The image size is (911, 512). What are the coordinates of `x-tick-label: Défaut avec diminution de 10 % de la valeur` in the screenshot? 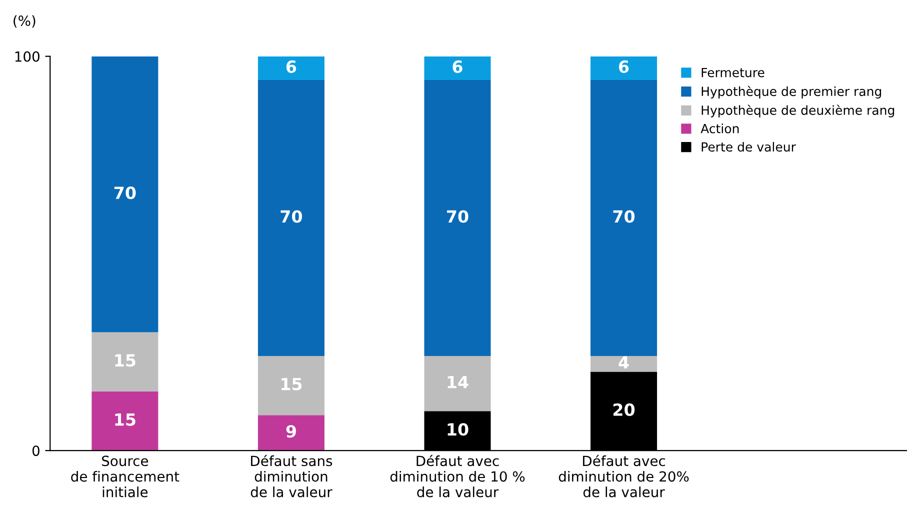 It's located at (457, 476).